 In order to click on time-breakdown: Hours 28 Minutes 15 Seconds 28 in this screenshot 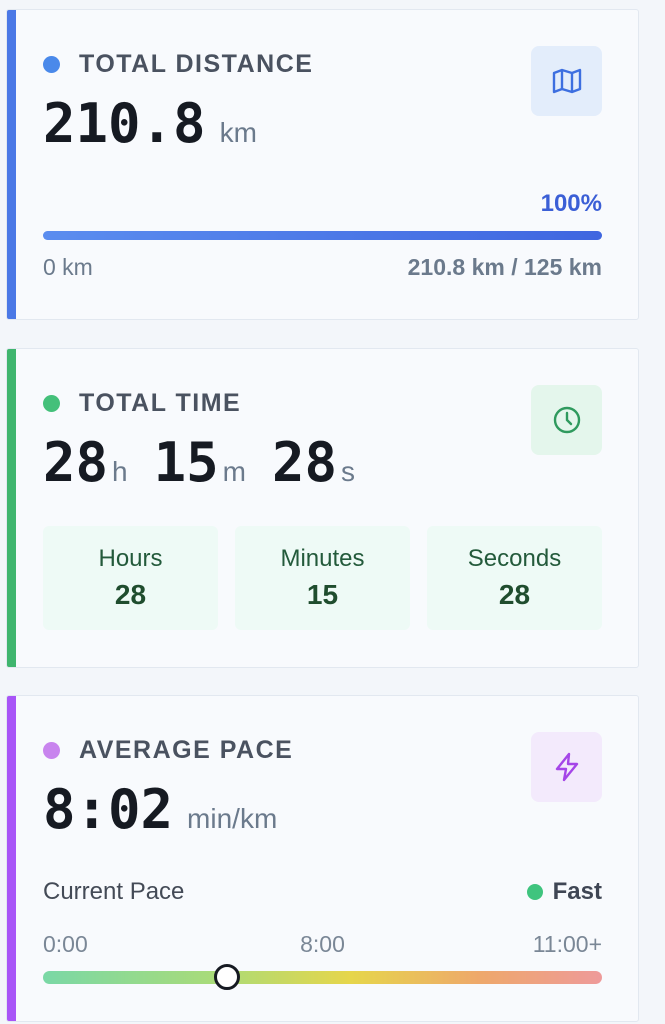, I will do `click(322, 578)`.